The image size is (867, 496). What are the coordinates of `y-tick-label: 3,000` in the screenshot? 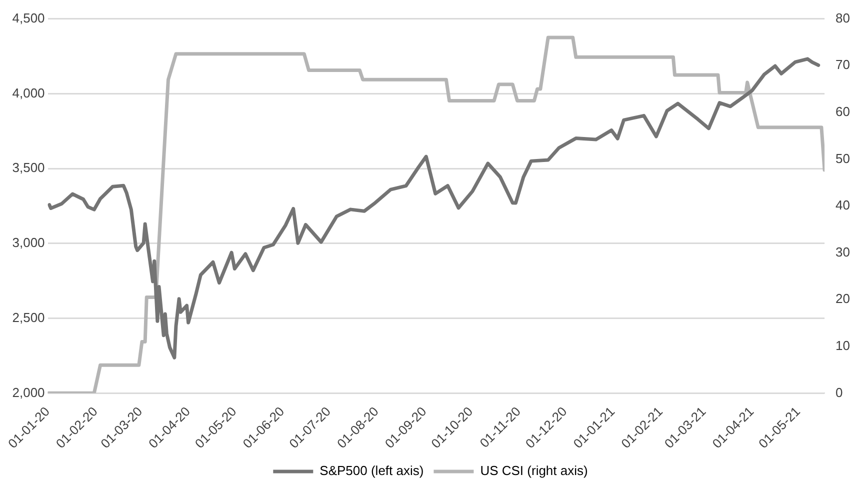 It's located at (28, 242).